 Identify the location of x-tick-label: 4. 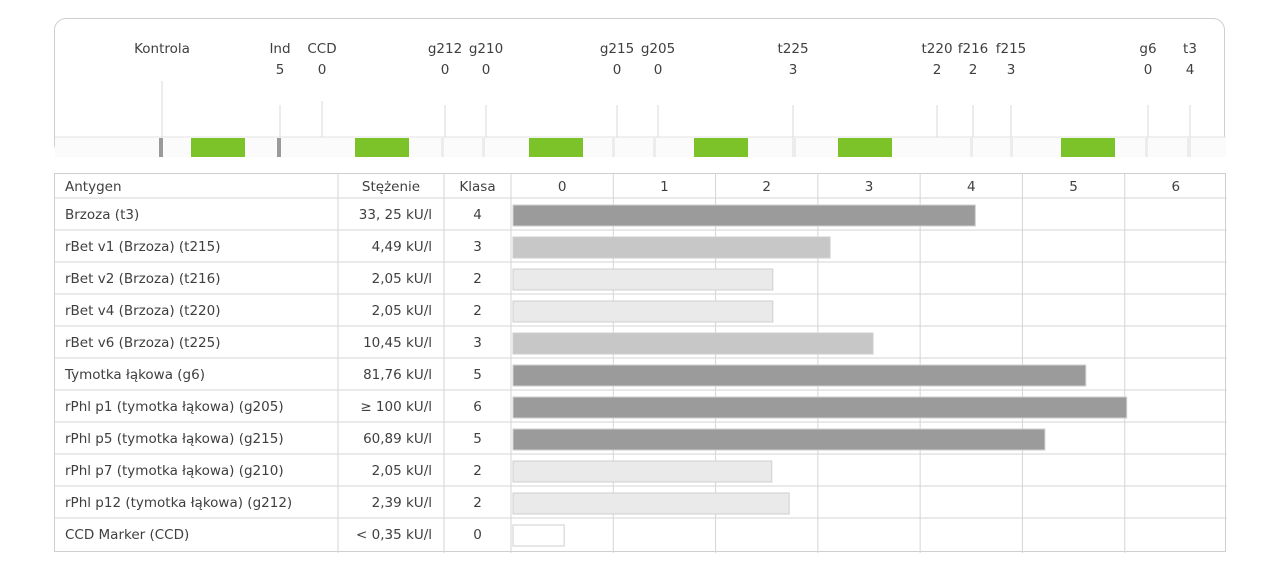
(971, 187).